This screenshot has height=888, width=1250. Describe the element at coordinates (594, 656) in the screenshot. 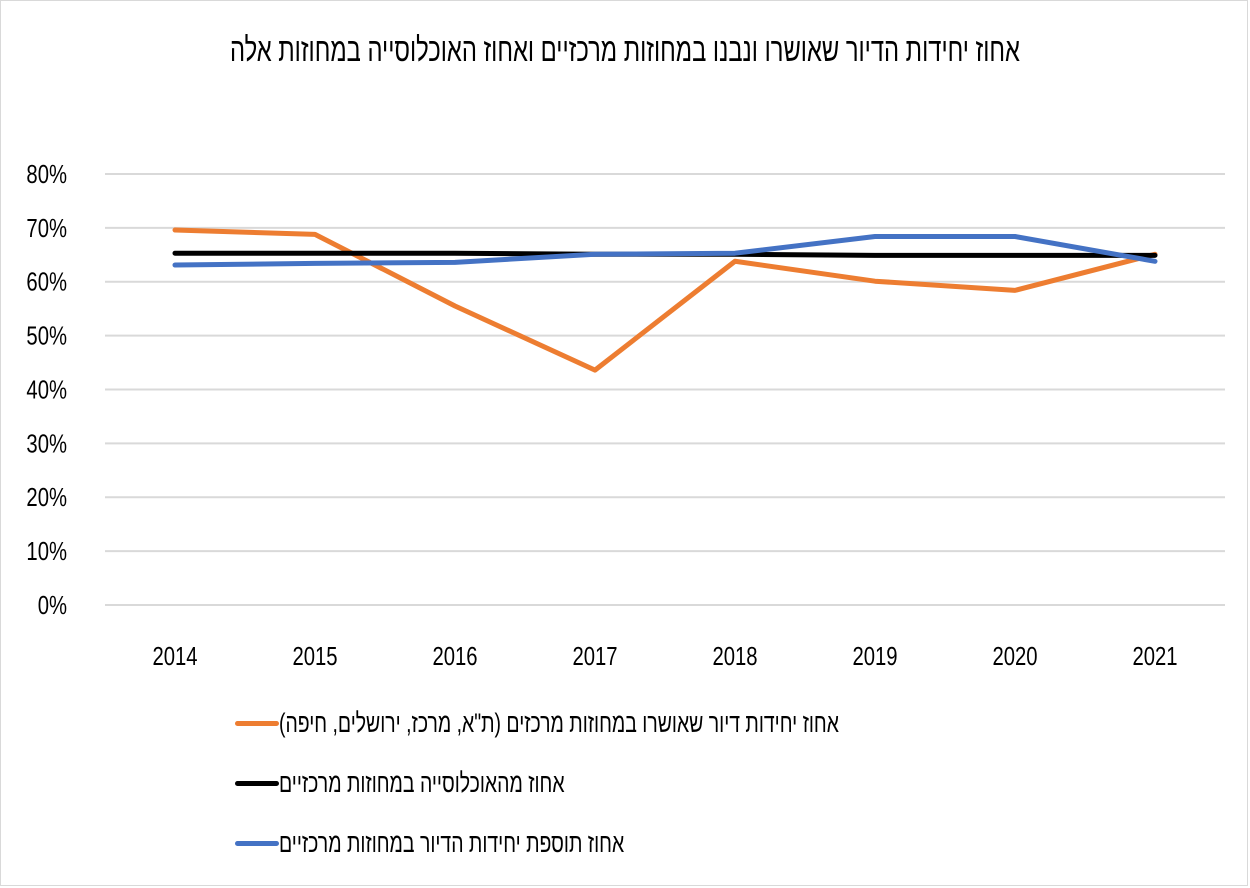

I see `x-tick-label: 2017` at that location.